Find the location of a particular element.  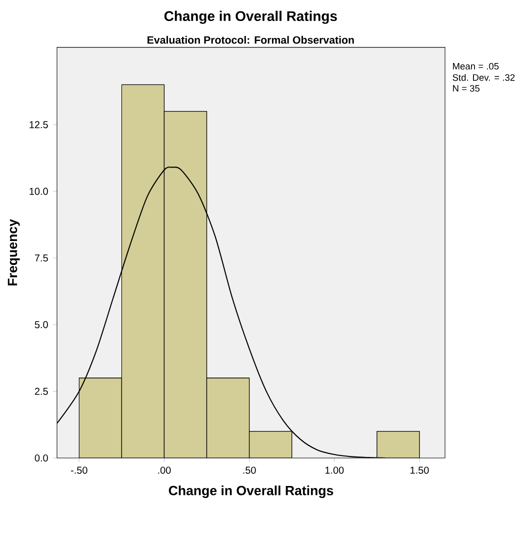

x-tick-label: -.50 is located at coordinates (79, 470).